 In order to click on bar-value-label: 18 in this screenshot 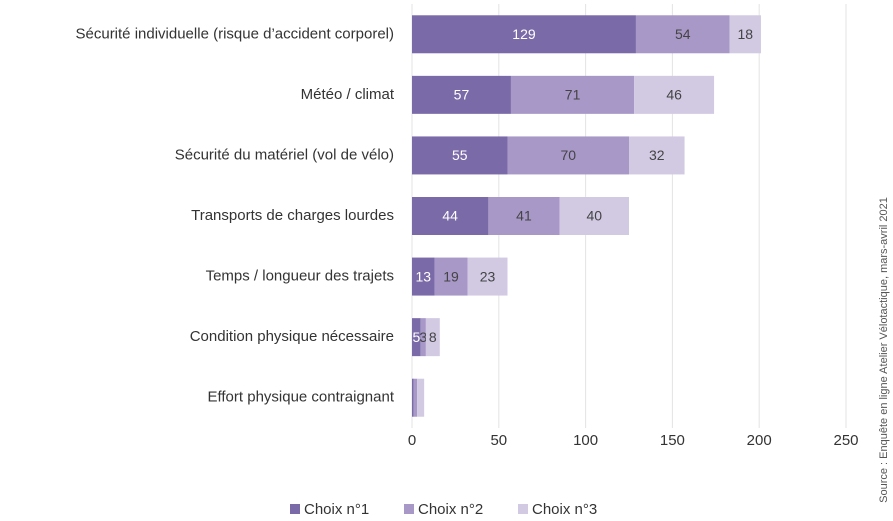, I will do `click(746, 34)`.